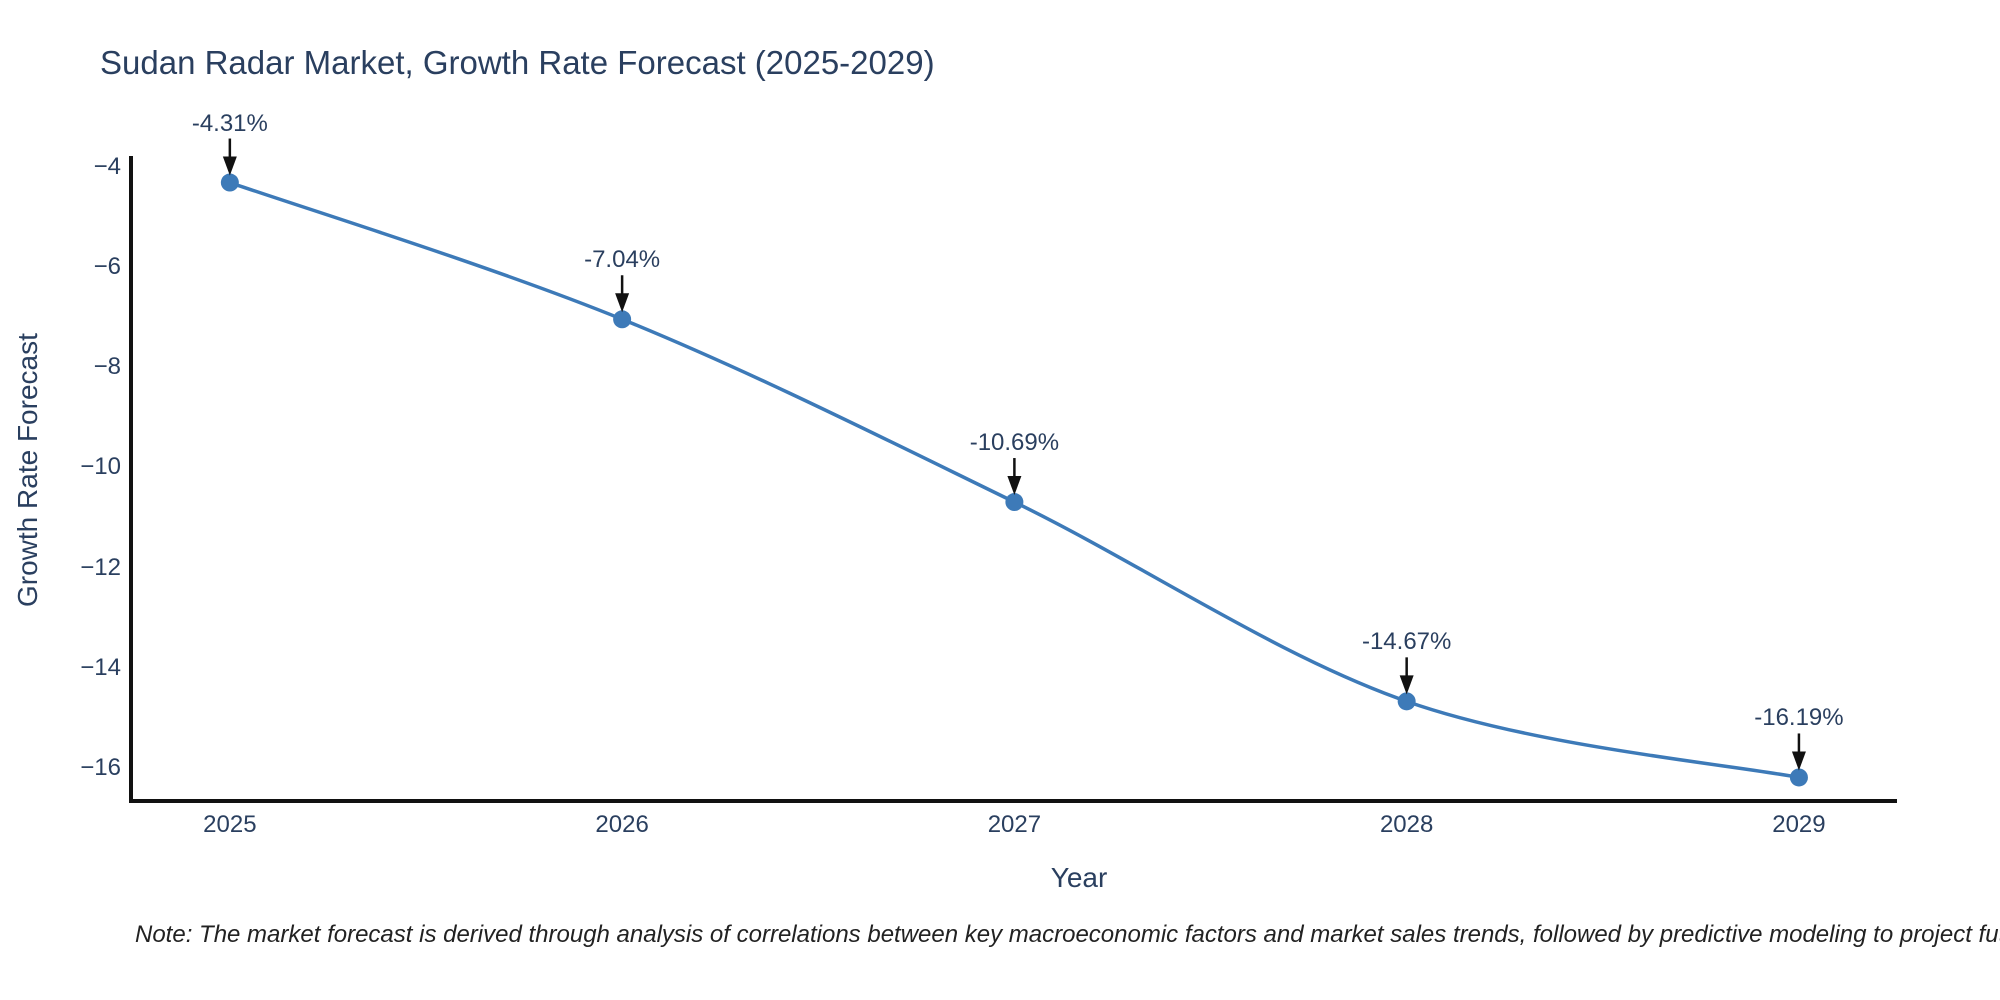 The width and height of the screenshot is (2000, 1000). Describe the element at coordinates (229, 123) in the screenshot. I see `annotation-label: -4.31%` at that location.